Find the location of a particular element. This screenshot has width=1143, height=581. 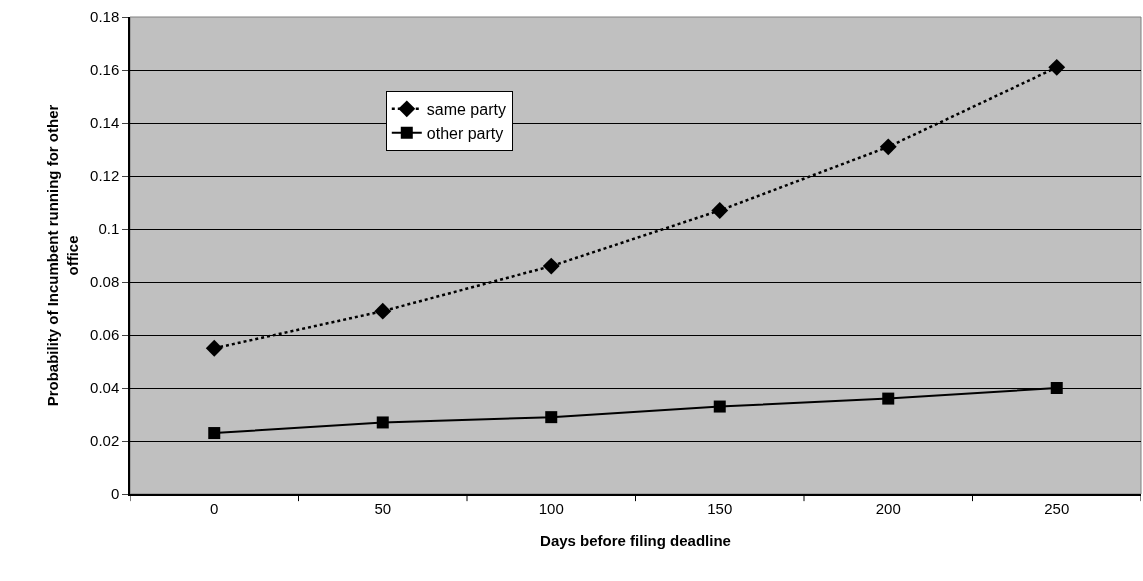

legend-label: other party is located at coordinates (465, 133).